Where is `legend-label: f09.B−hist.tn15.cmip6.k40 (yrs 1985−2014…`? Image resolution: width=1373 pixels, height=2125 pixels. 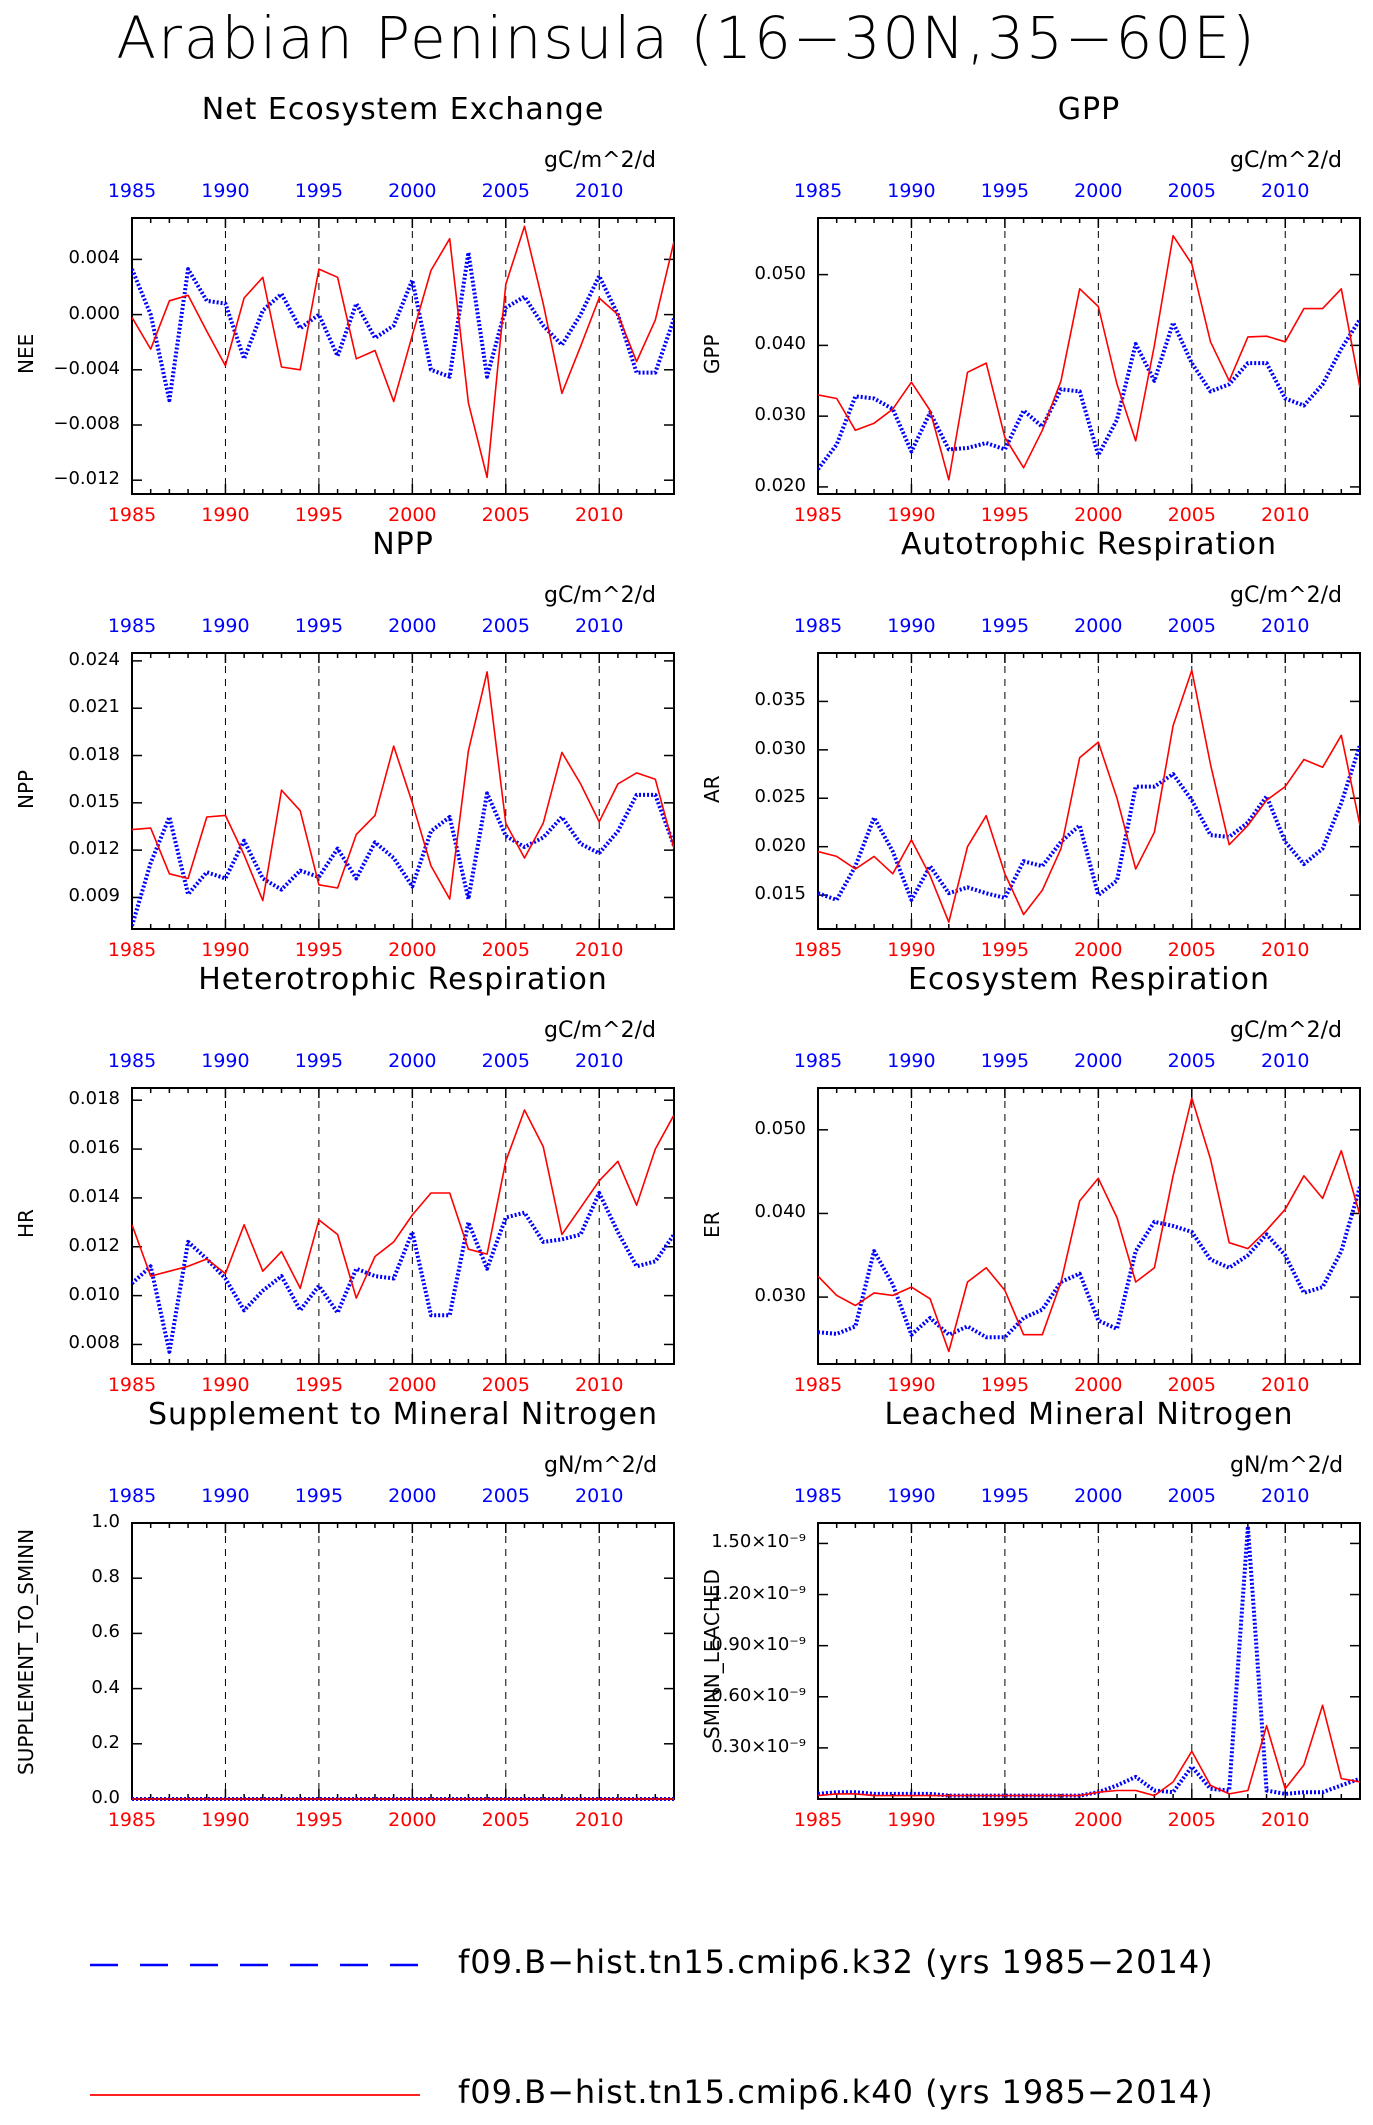 legend-label: f09.B−hist.tn15.cmip6.k40 (yrs 1985−2014… is located at coordinates (836, 2092).